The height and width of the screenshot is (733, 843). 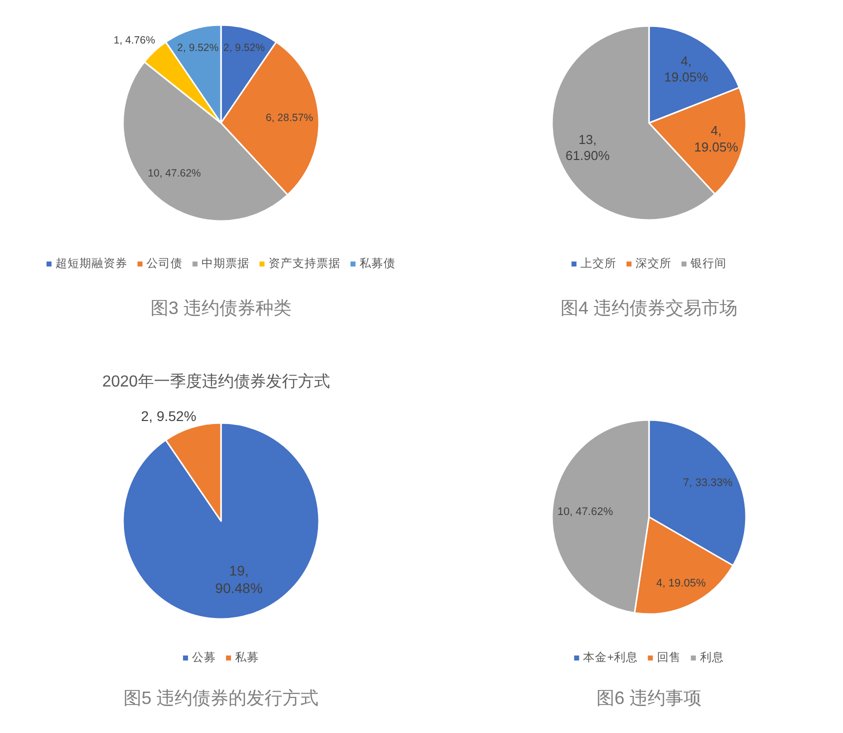 What do you see at coordinates (92, 263) in the screenshot?
I see `legend-label: 超短期融资券` at bounding box center [92, 263].